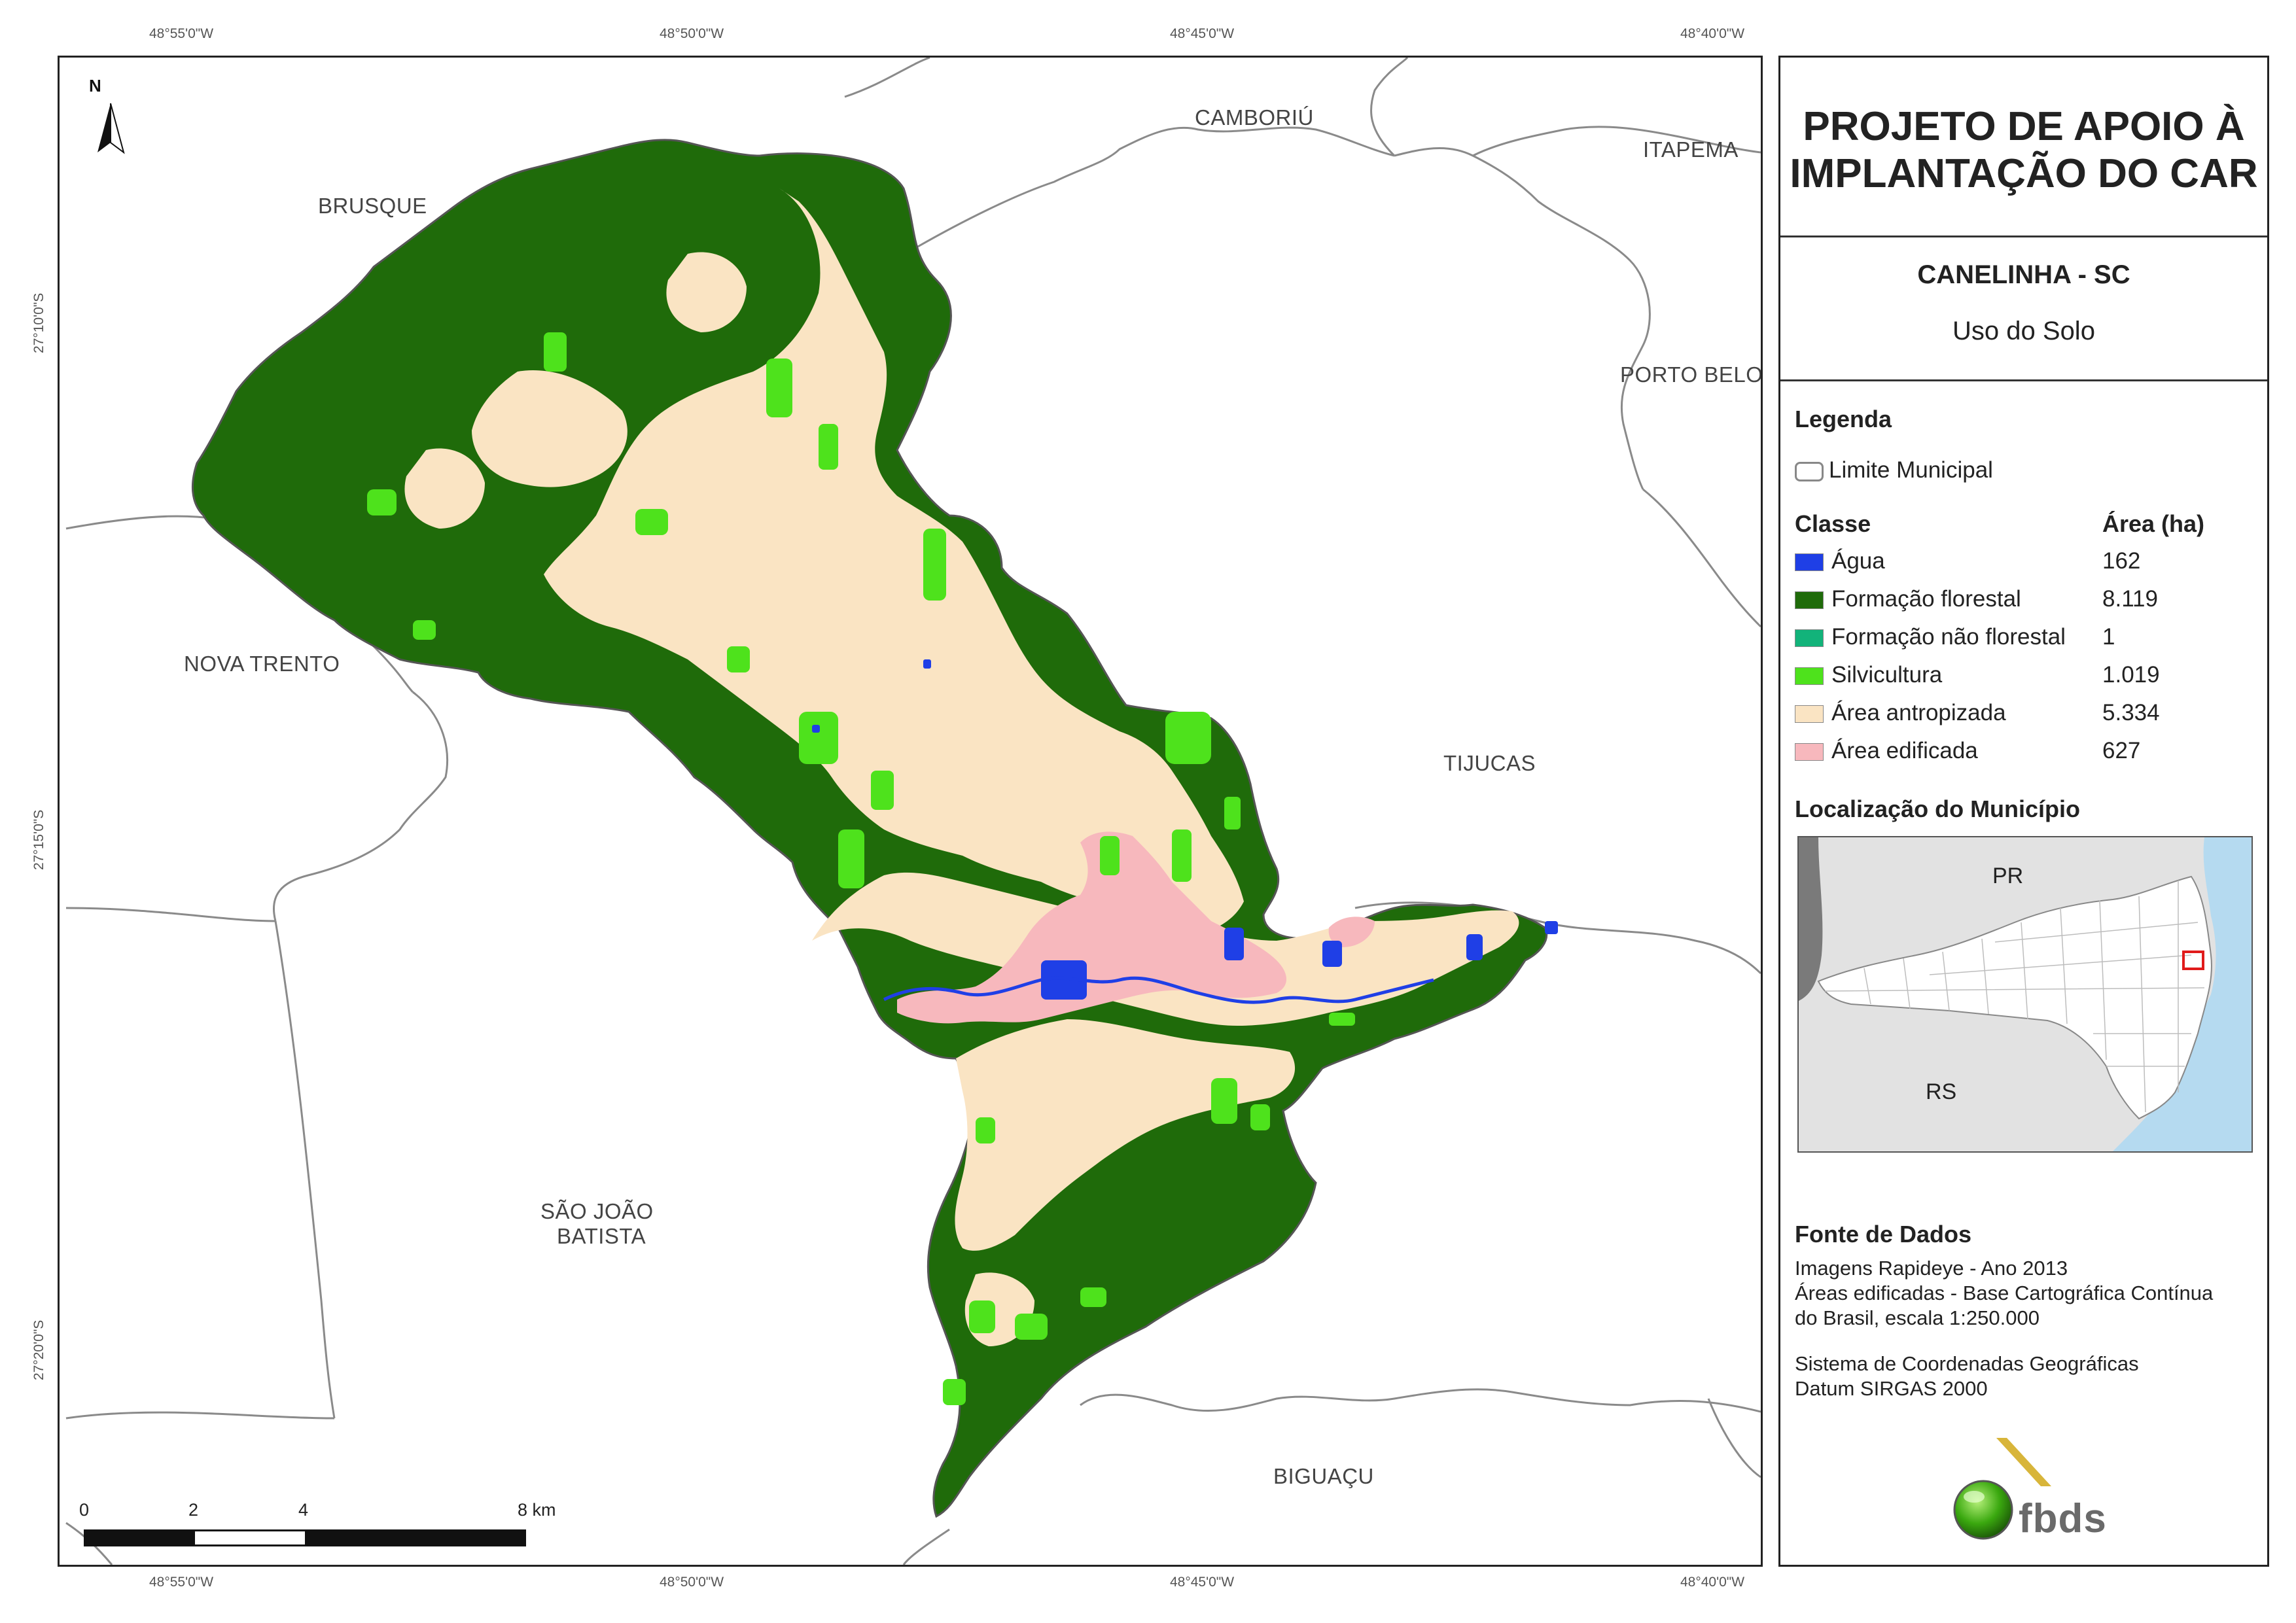 The image size is (2296, 1623). I want to click on coord-top-4: 48°40'0"W, so click(1713, 34).